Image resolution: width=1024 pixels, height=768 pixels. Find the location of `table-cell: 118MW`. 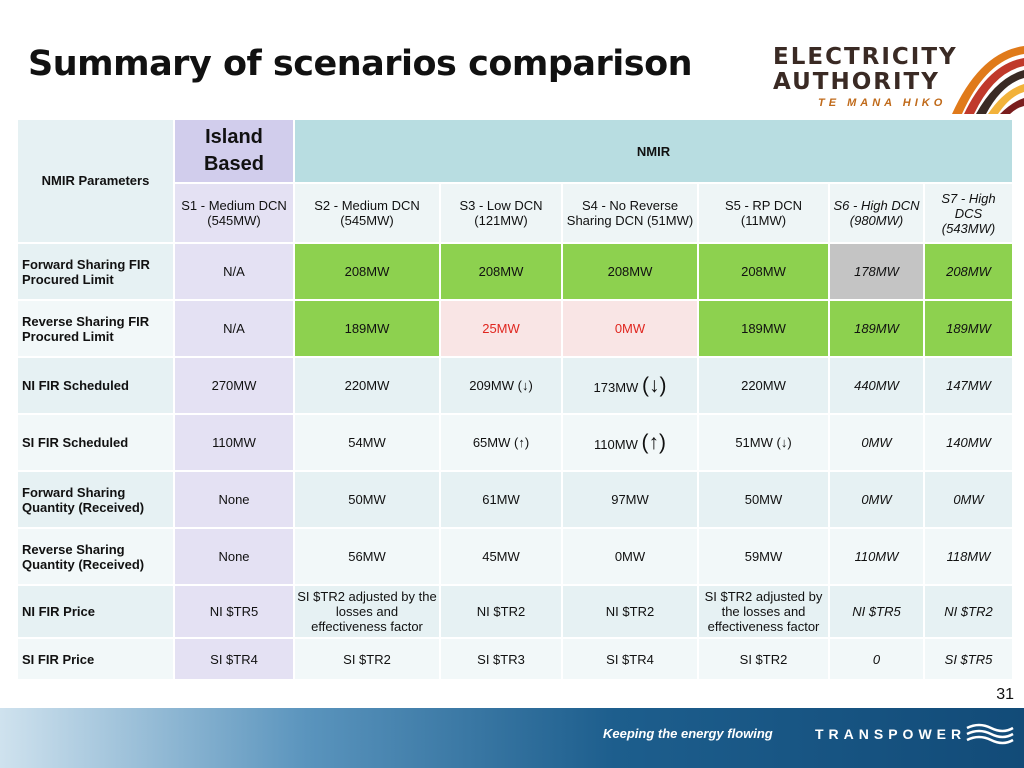

table-cell: 118MW is located at coordinates (968, 556).